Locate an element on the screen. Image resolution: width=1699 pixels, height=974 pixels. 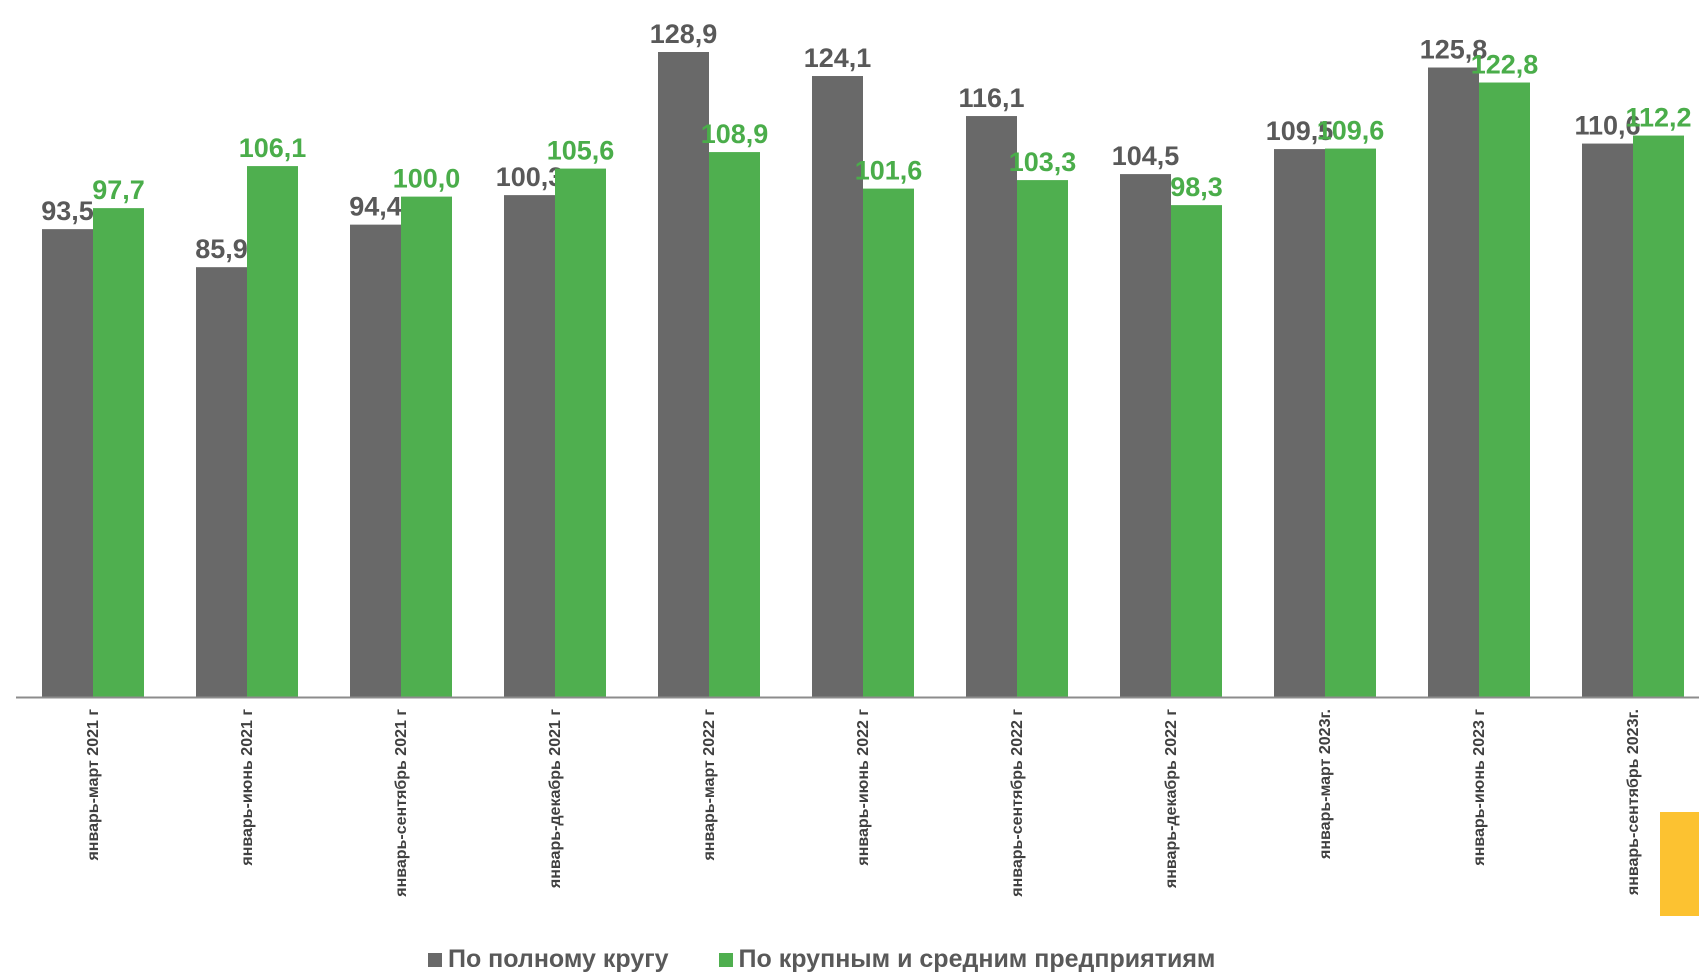
yellow-corner-tab is located at coordinates (1679, 864).